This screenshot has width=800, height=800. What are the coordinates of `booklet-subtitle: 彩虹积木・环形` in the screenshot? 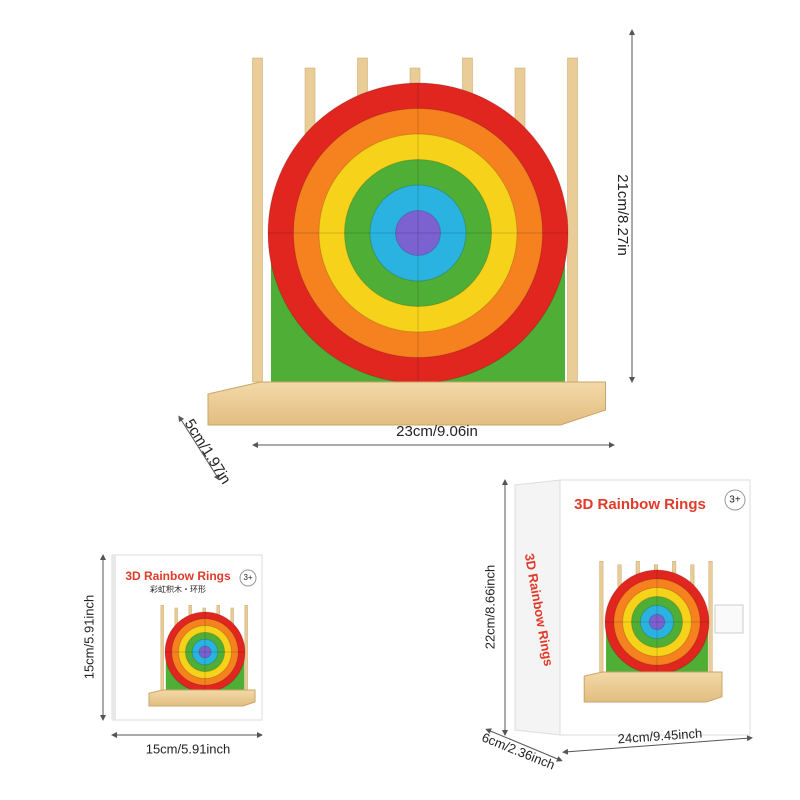 It's located at (178, 589).